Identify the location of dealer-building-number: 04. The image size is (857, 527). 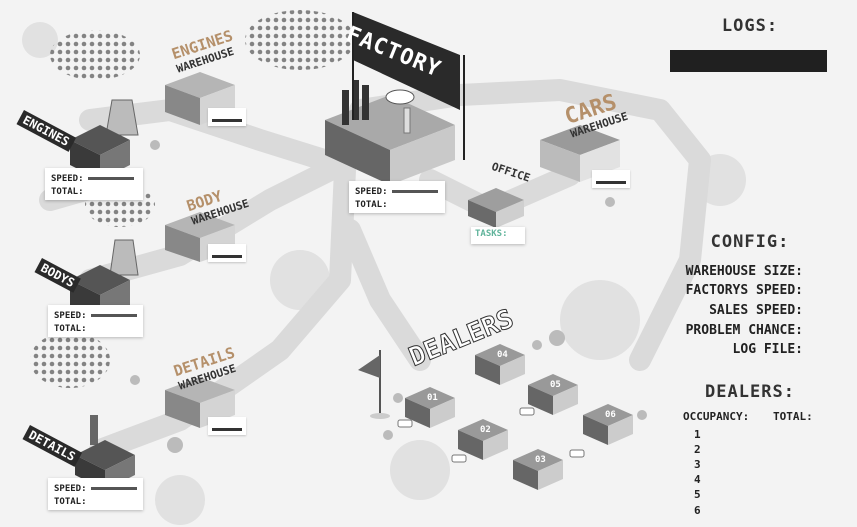
(502, 355).